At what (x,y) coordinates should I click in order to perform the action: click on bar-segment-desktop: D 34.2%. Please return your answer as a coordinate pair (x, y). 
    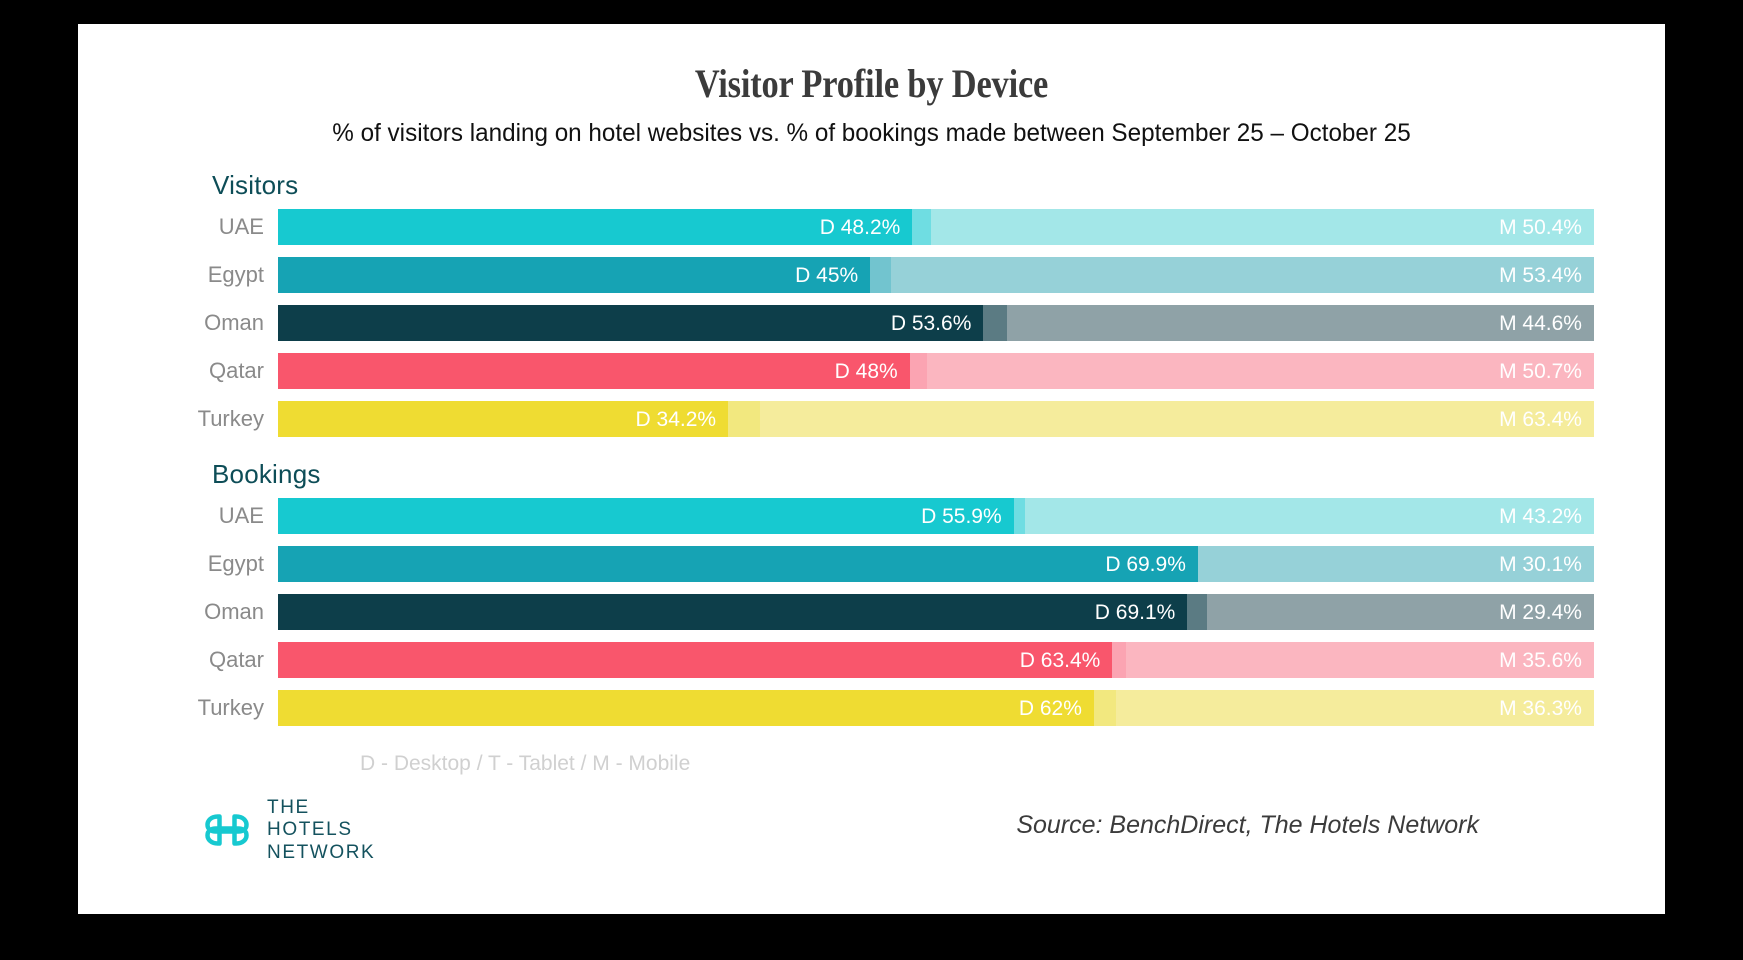
    Looking at the image, I should click on (503, 419).